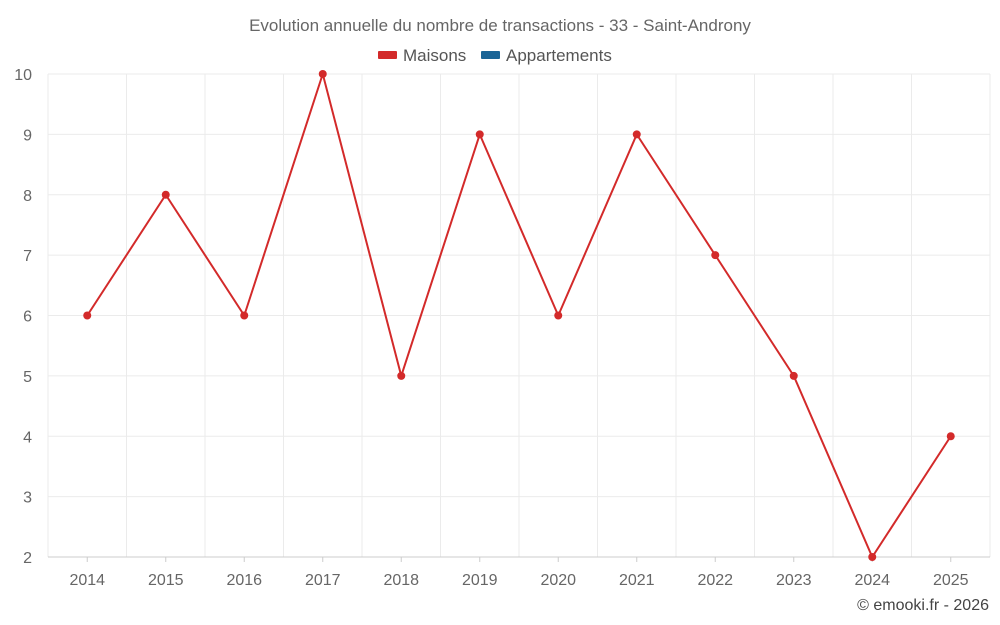  Describe the element at coordinates (558, 580) in the screenshot. I see `x-tick-label-2020: 2020` at that location.